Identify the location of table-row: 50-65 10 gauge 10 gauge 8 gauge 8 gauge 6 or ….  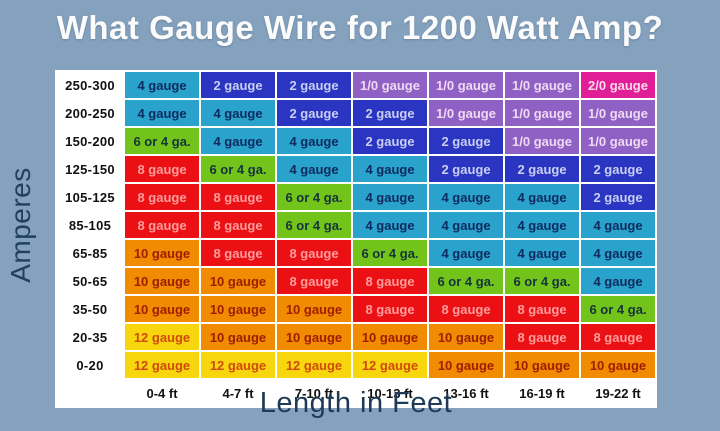
(356, 281).